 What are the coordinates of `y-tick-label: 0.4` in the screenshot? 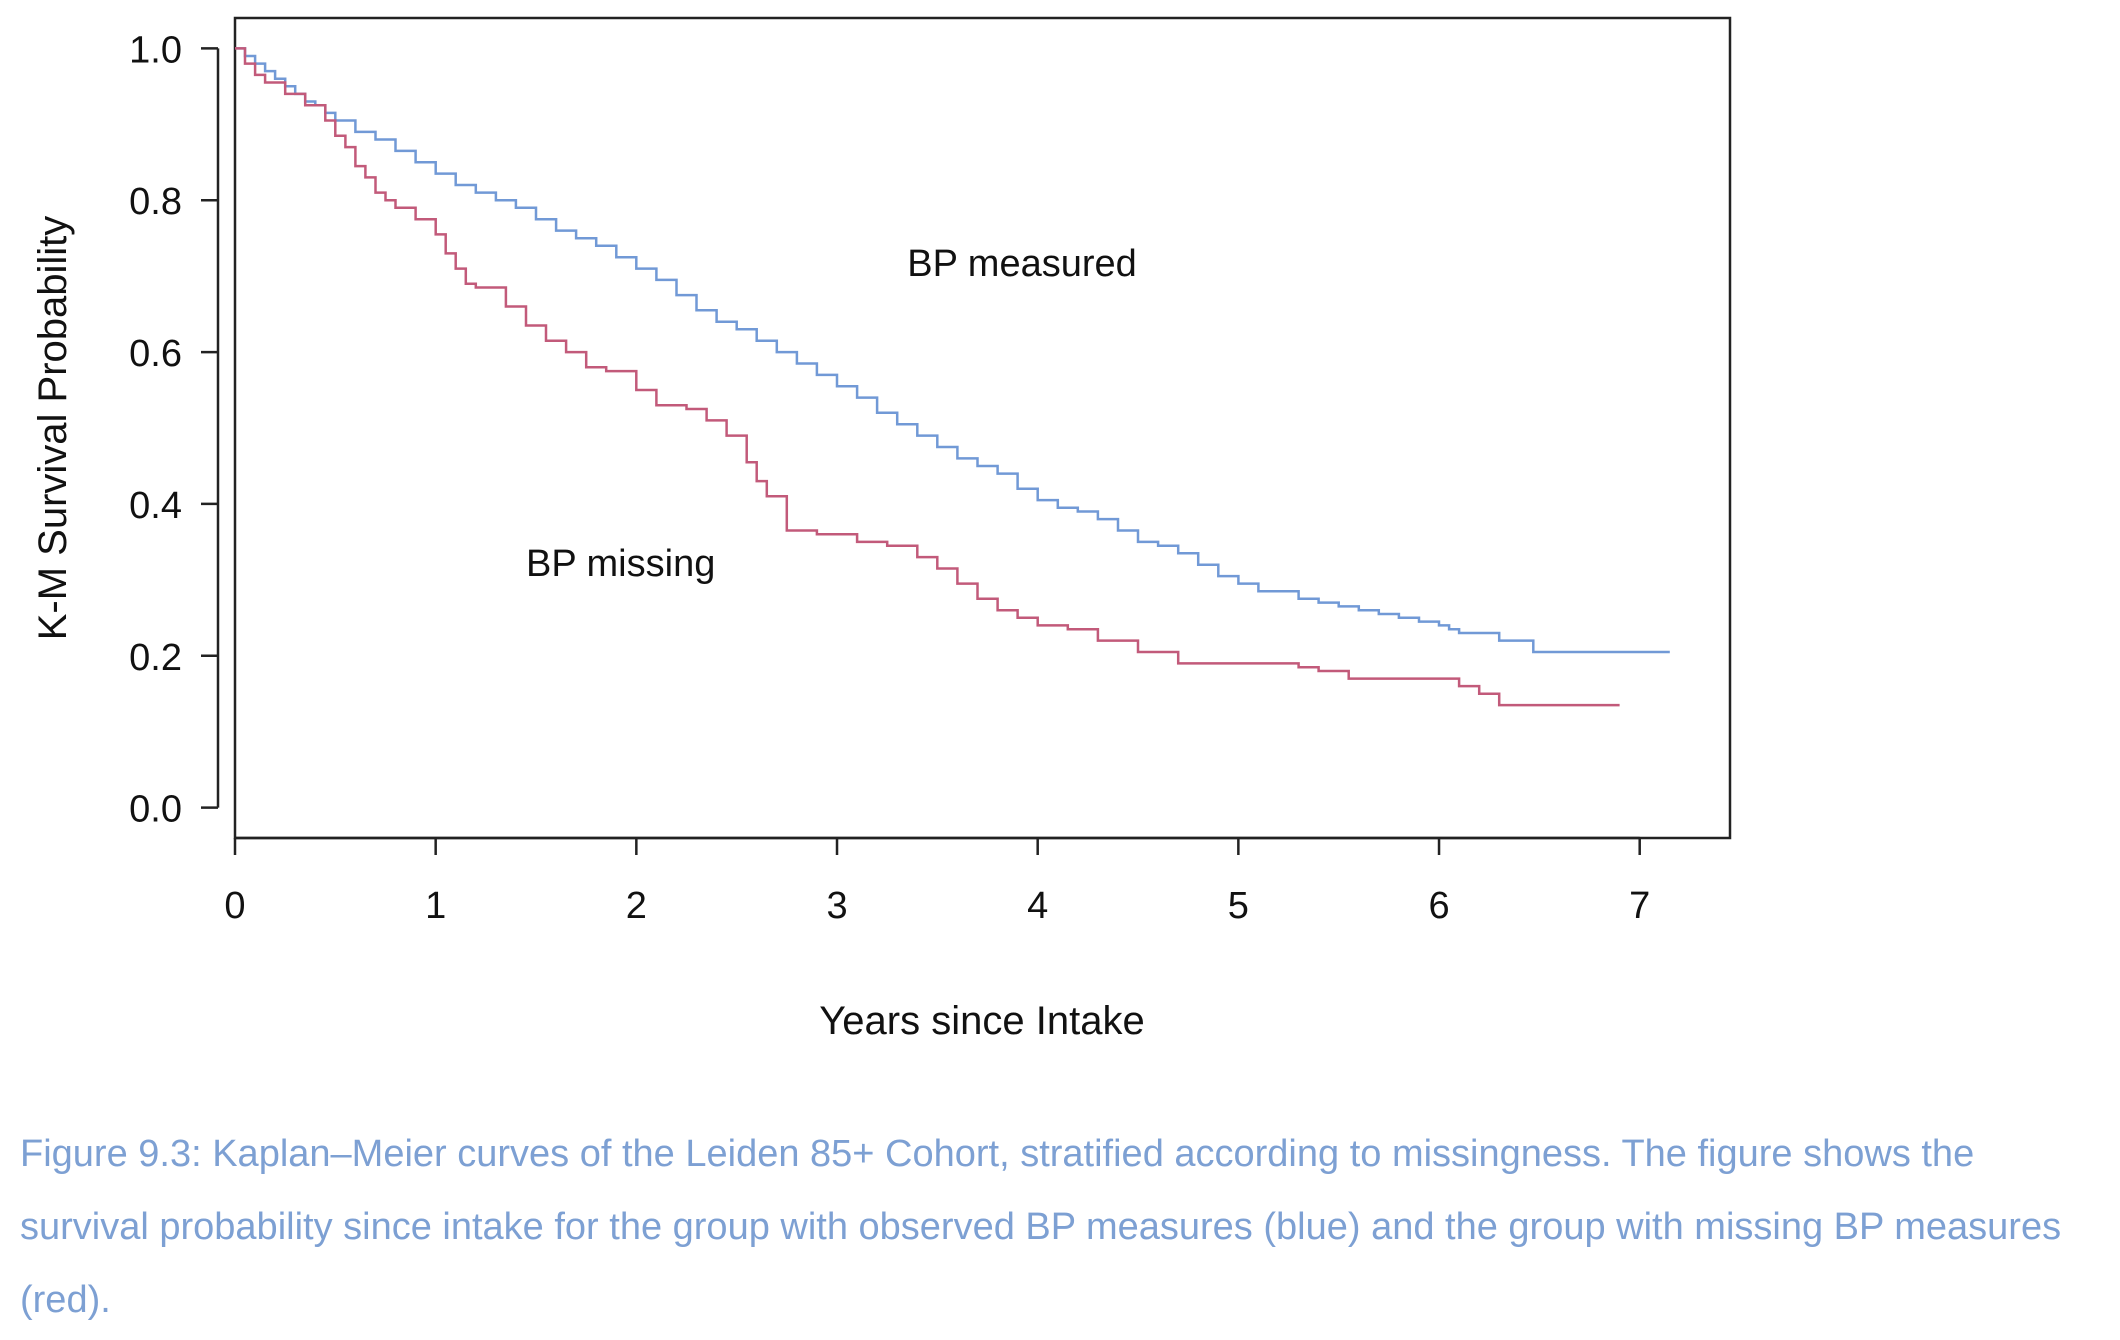 It's located at (155, 506).